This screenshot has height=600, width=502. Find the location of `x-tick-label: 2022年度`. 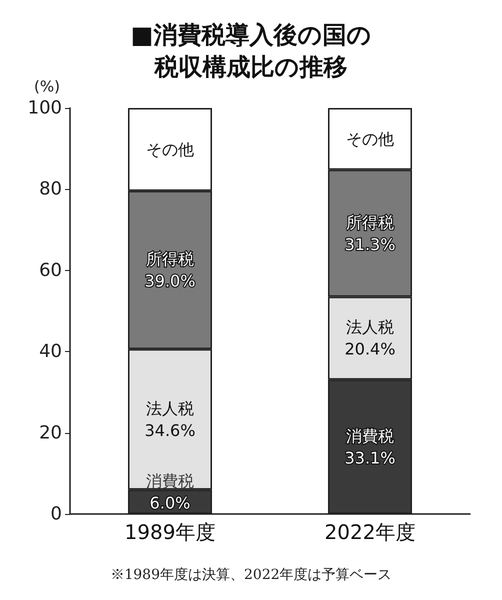

x-tick-label: 2022年度 is located at coordinates (370, 532).